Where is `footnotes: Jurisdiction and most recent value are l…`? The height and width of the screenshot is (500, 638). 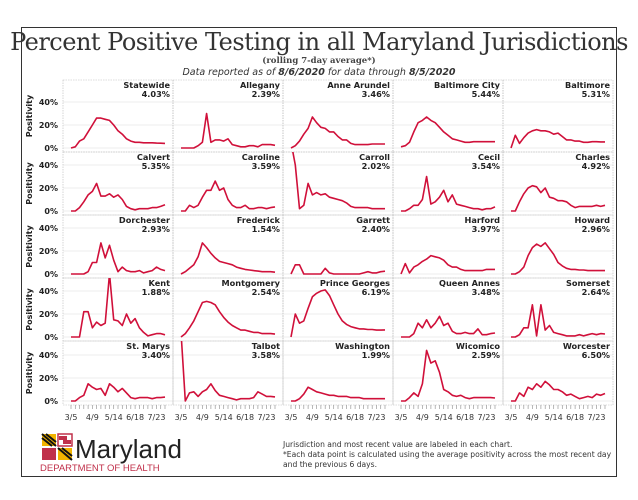
footnotes: Jurisdiction and most recent value are l… is located at coordinates (448, 455).